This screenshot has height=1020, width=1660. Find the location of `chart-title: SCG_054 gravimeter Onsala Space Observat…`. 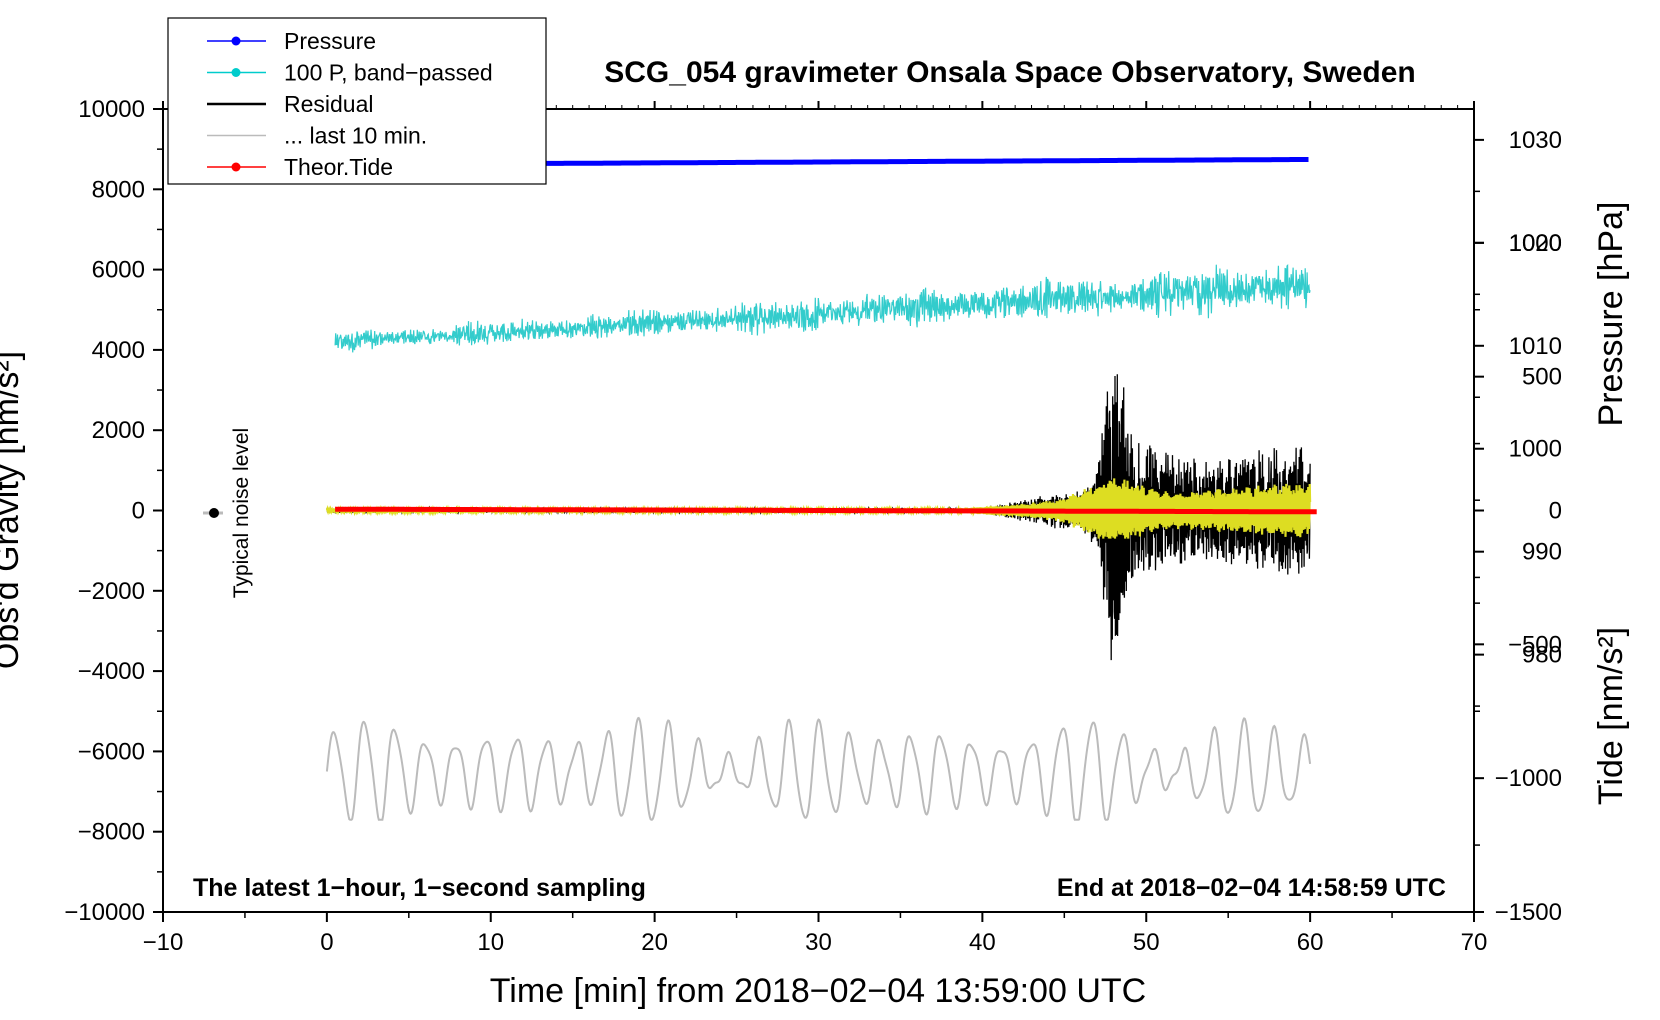

chart-title: SCG_054 gravimeter Onsala Space Observat… is located at coordinates (1010, 72).